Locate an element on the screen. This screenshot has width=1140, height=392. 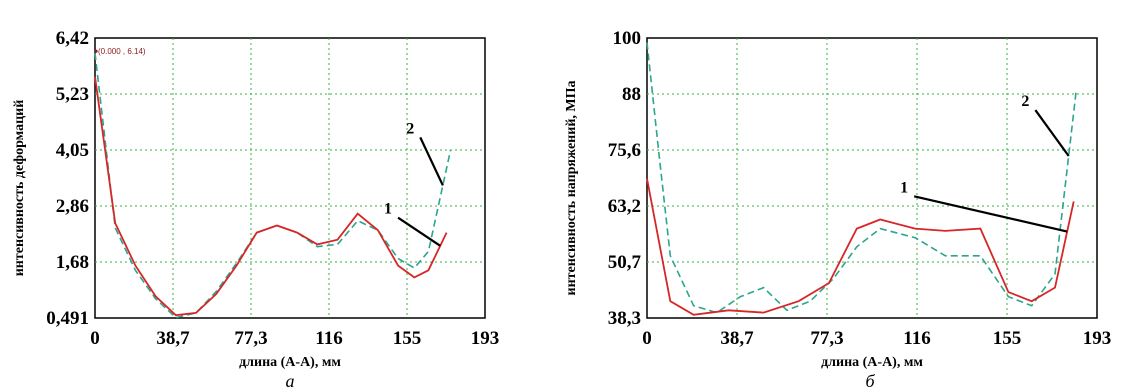
caption-b: б is located at coordinates (870, 381).